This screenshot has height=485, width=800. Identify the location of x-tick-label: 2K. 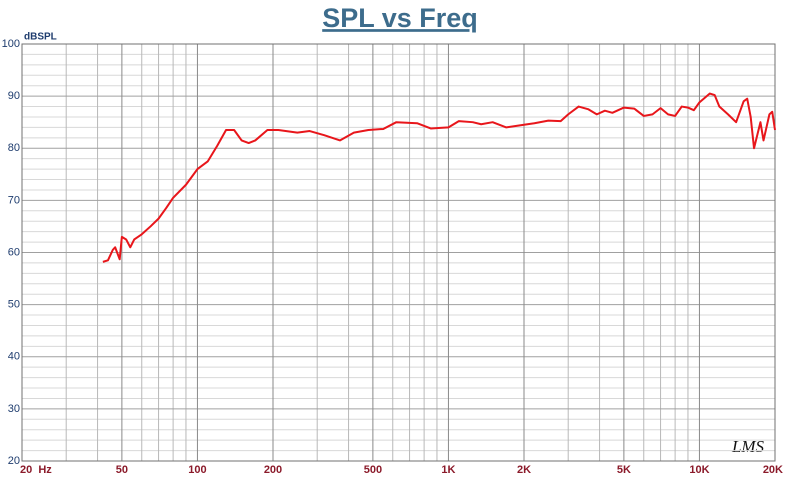
(524, 470).